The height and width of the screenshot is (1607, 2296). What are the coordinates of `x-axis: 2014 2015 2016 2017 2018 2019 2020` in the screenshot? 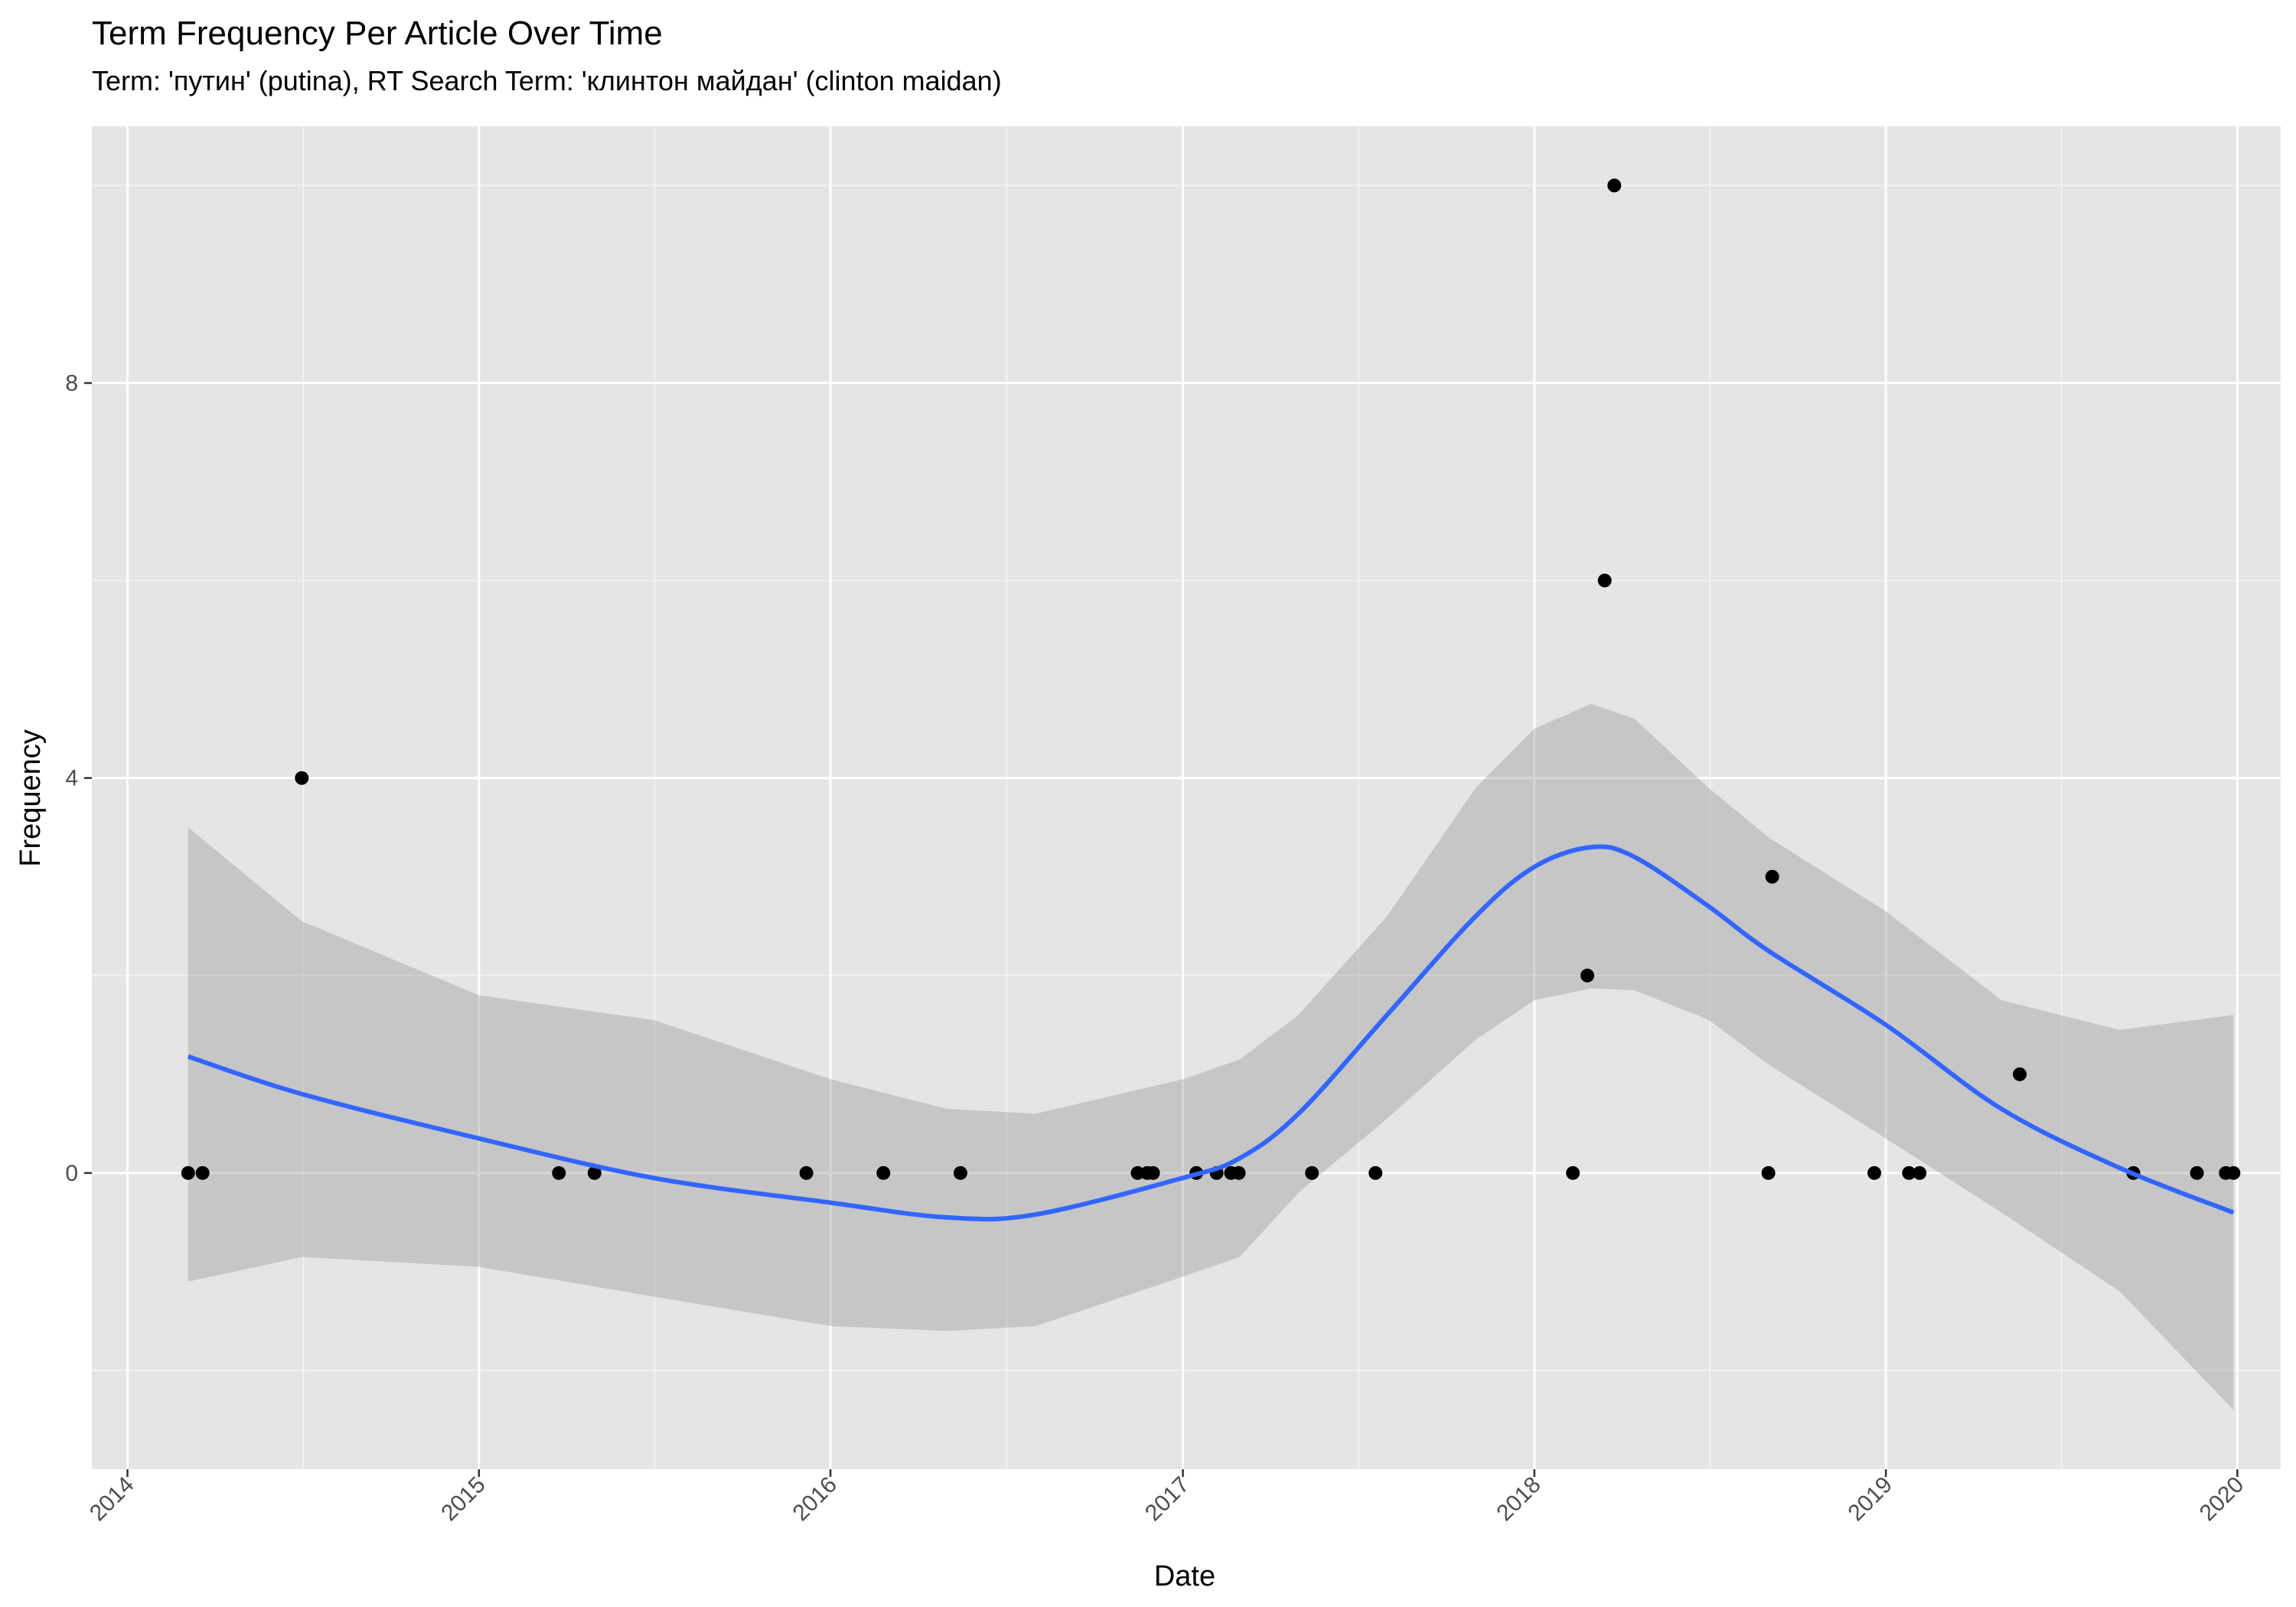 It's located at (1167, 1497).